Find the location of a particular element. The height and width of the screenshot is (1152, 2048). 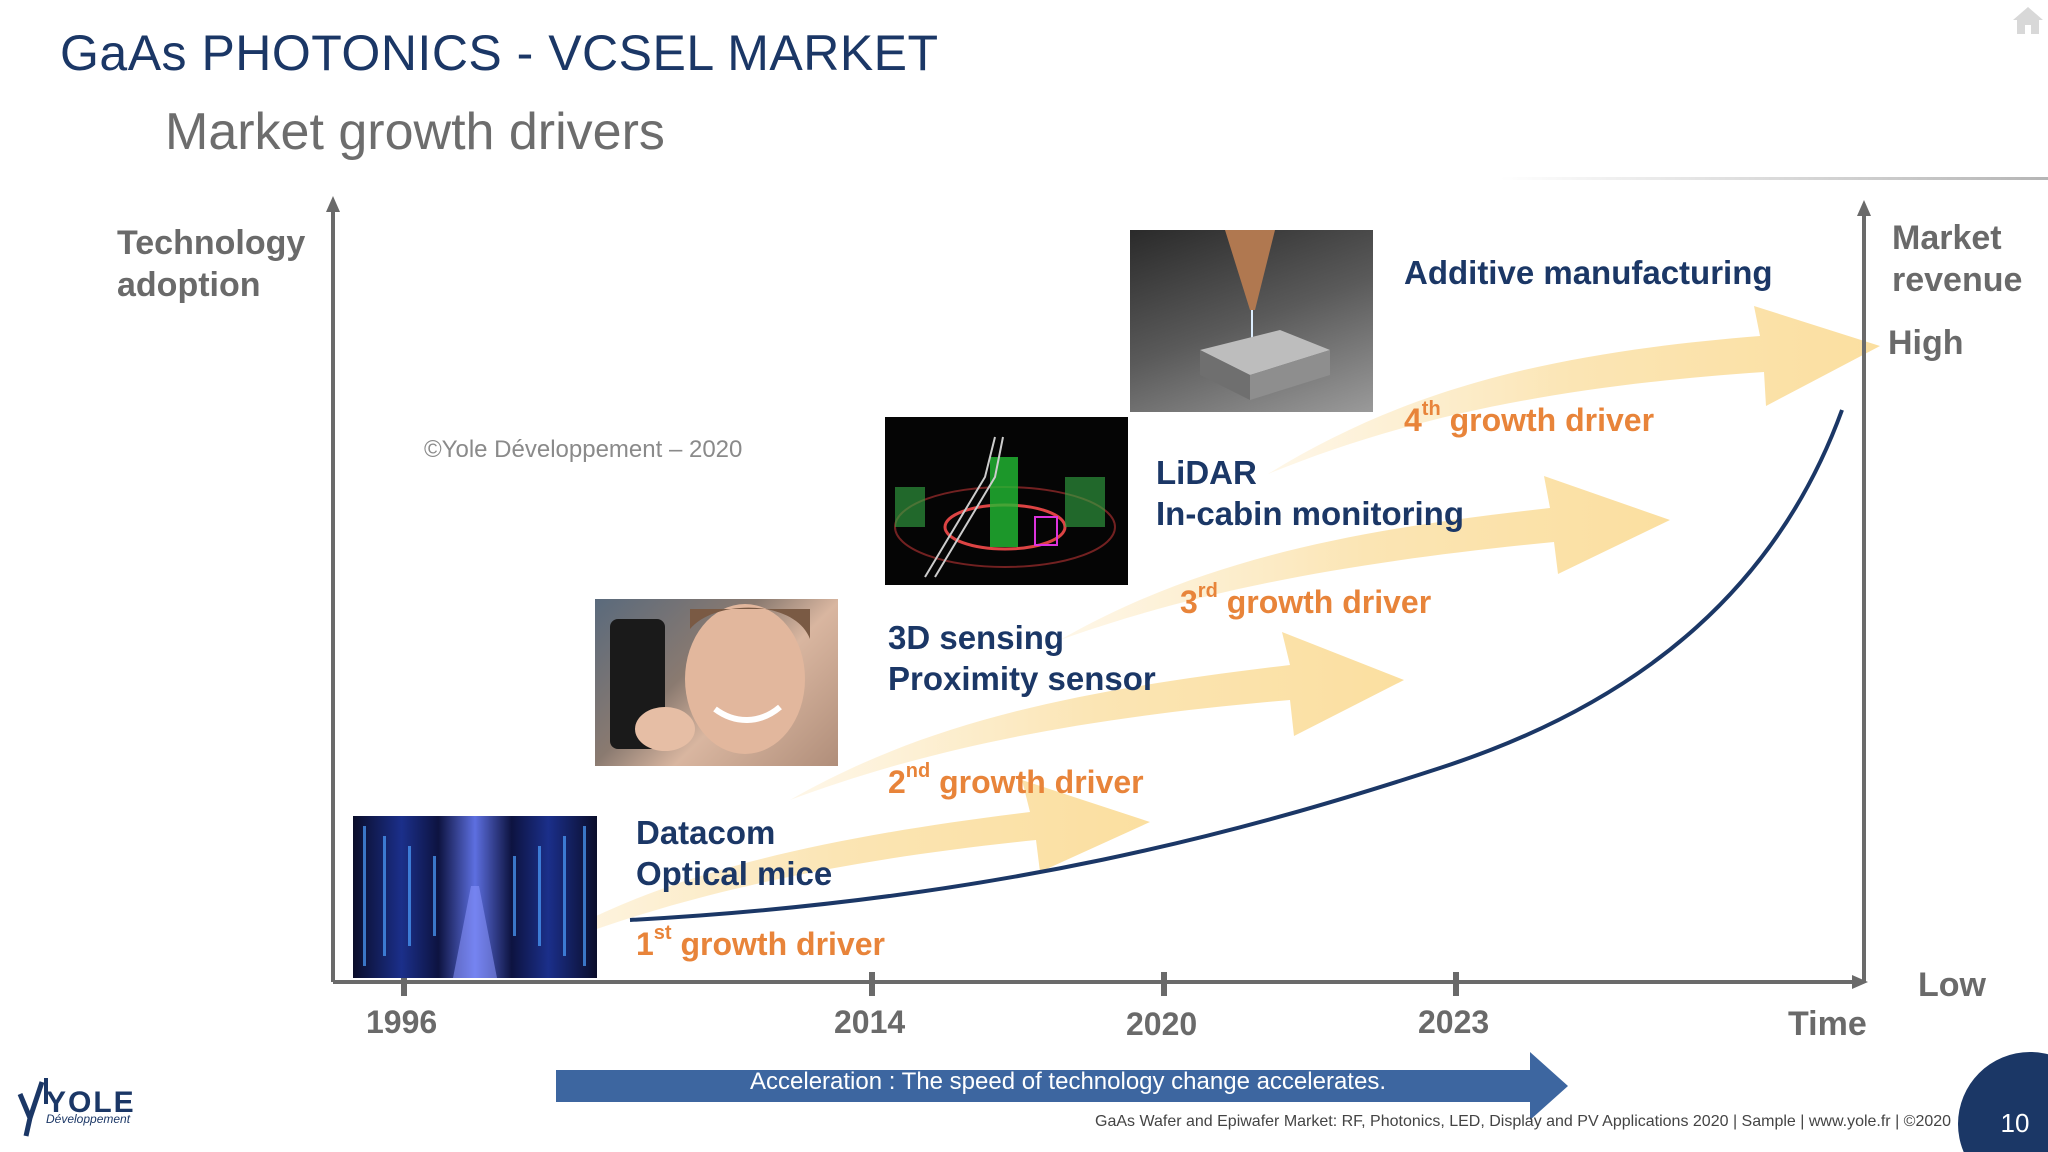

acceleration-arrow is located at coordinates (1062, 1086).